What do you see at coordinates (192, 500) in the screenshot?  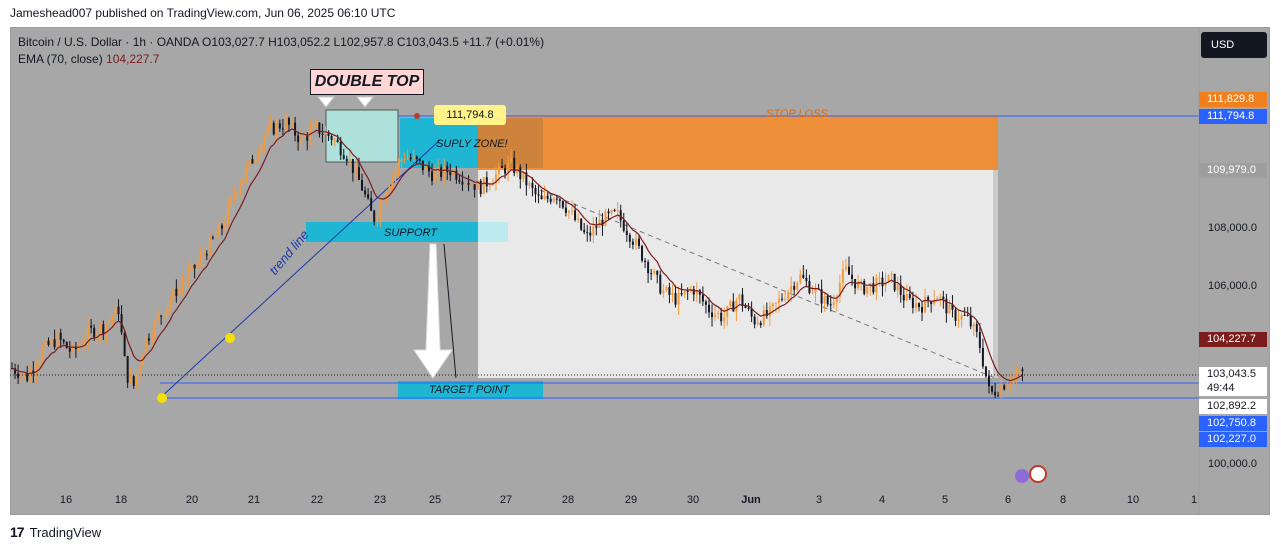 I see `x-tick: 20` at bounding box center [192, 500].